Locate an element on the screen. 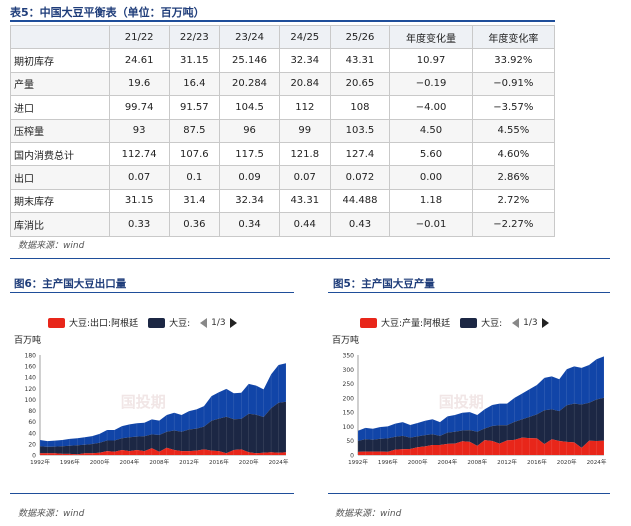 This screenshot has width=631, height=526. section-divider is located at coordinates (310, 258).